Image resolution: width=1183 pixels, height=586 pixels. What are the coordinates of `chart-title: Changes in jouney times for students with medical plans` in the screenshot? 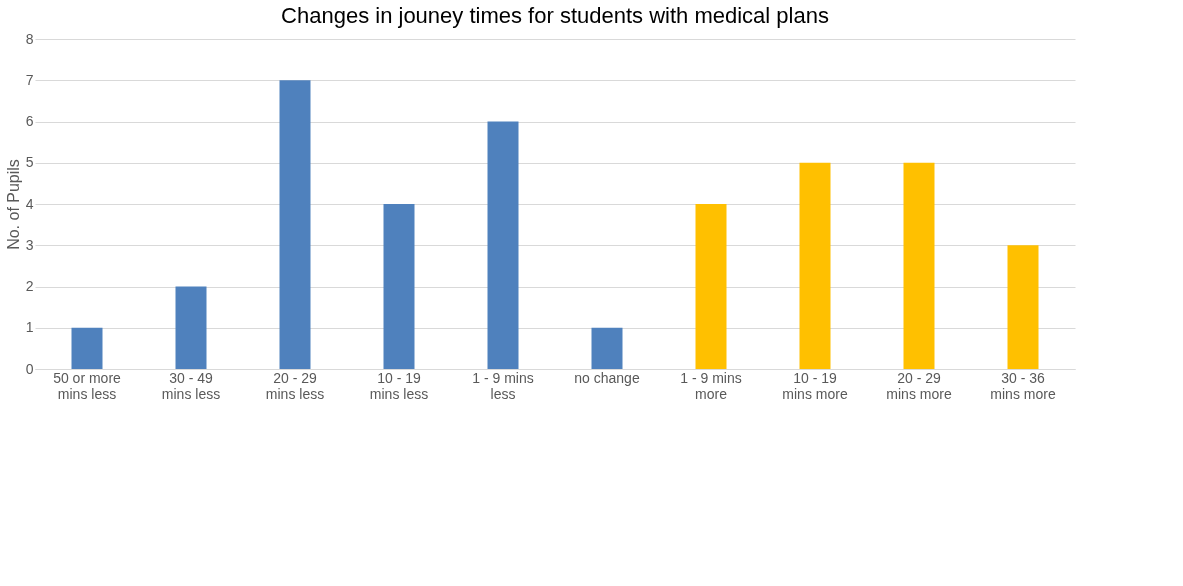 It's located at (555, 15).